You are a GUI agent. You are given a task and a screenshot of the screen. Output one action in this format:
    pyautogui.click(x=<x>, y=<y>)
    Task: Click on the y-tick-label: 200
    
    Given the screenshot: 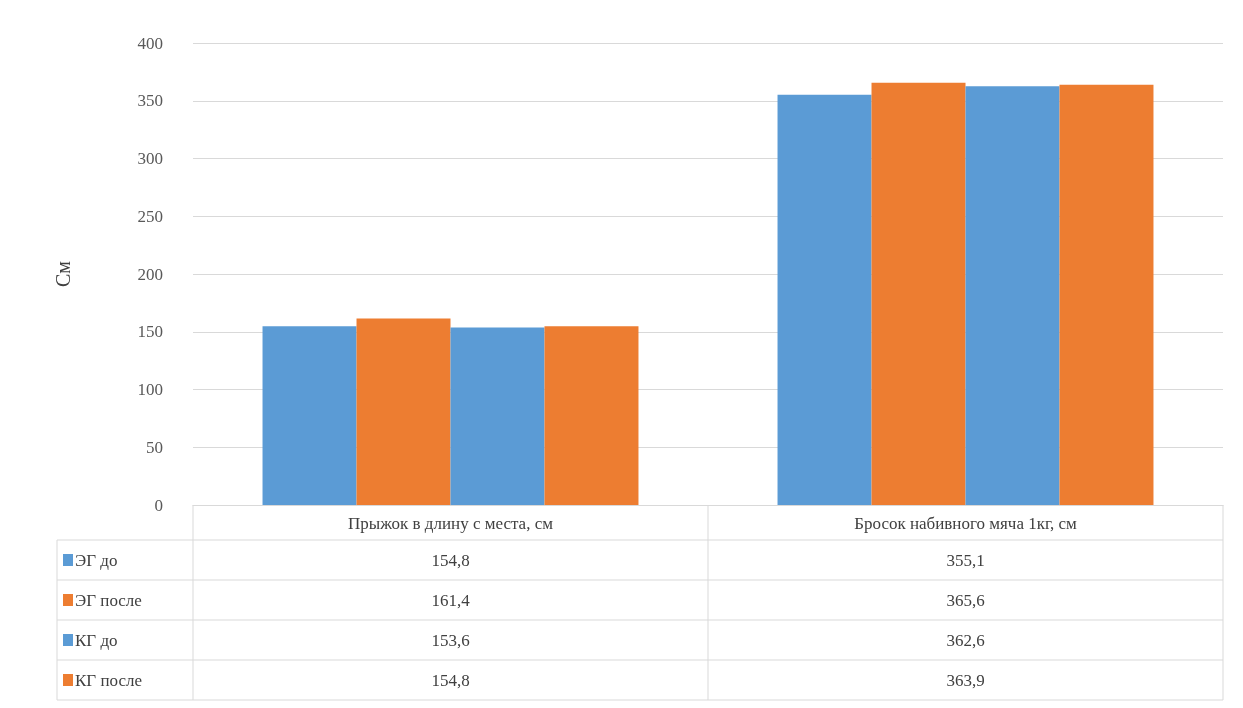 What is the action you would take?
    pyautogui.click(x=150, y=274)
    